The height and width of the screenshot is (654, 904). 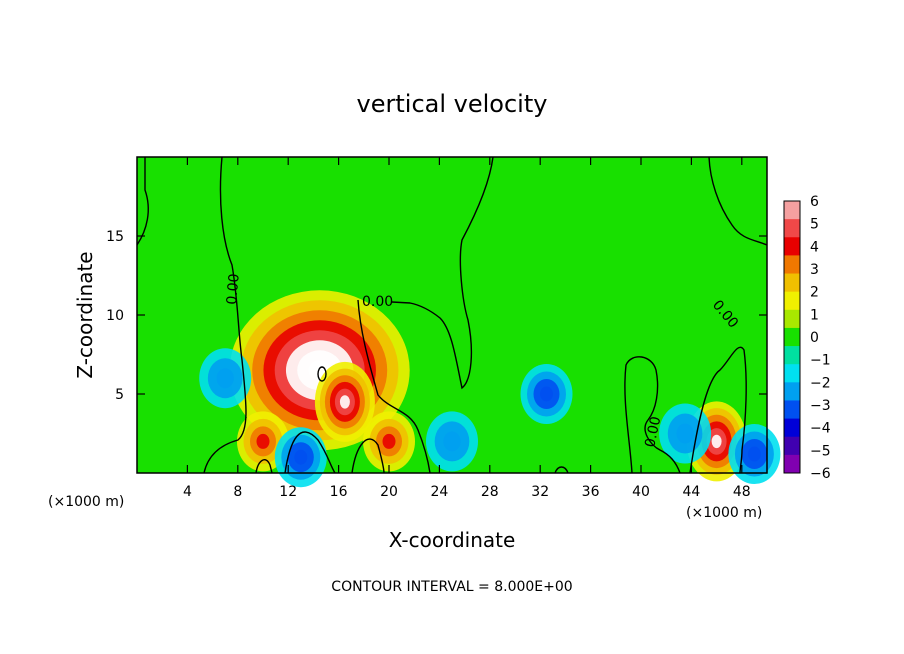 What do you see at coordinates (119, 395) in the screenshot?
I see `y-tick-label: 5` at bounding box center [119, 395].